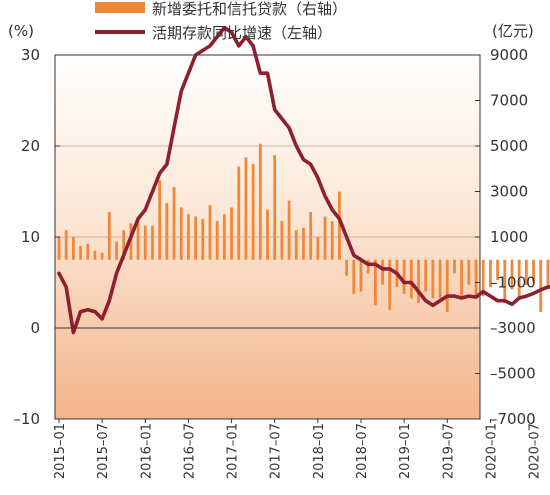 The height and width of the screenshot is (495, 550). What do you see at coordinates (120, 7) in the screenshot?
I see `legend-bar-swatch` at bounding box center [120, 7].